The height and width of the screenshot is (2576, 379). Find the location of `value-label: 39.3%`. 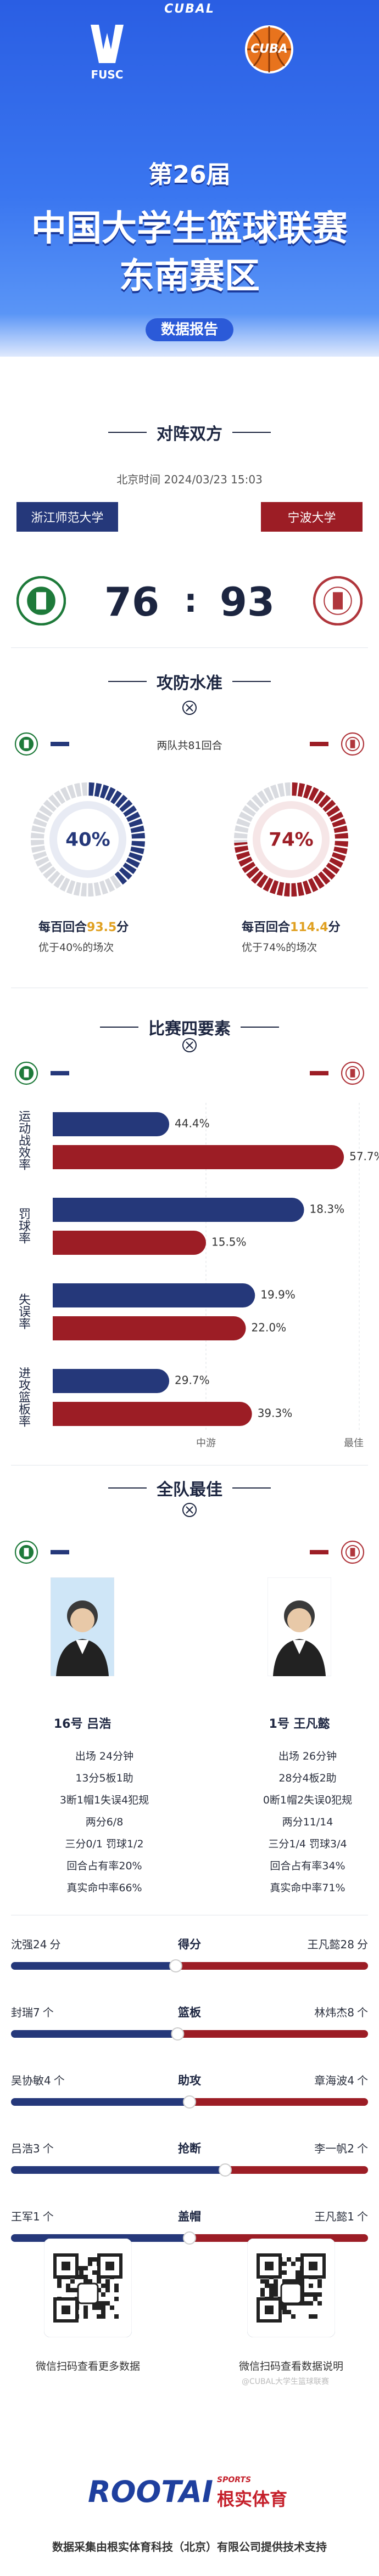

value-label: 39.3% is located at coordinates (275, 1413).